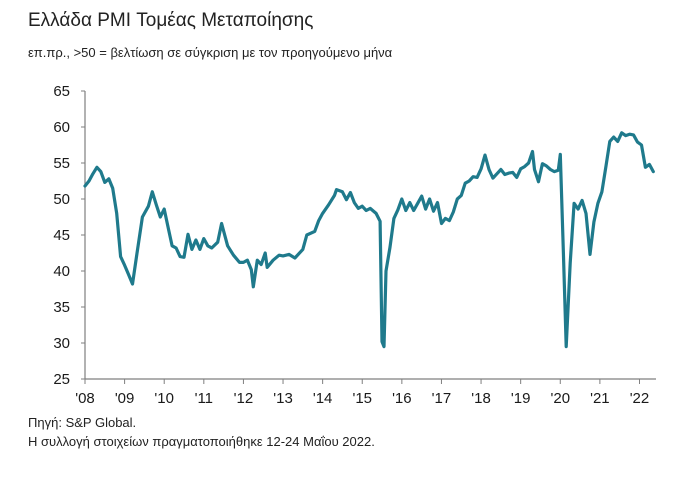 This screenshot has width=700, height=478. I want to click on x-tick-label: '13, so click(283, 398).